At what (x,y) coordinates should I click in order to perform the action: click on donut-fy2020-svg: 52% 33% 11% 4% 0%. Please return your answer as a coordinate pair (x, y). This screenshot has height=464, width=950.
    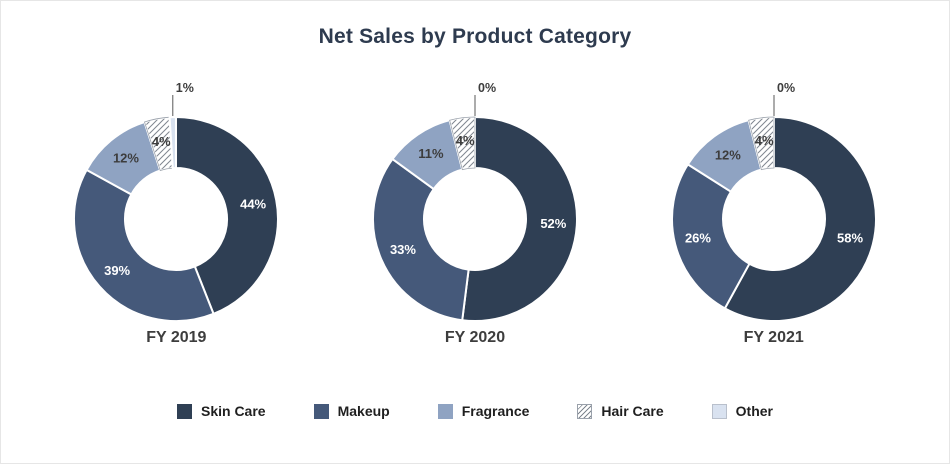
    Looking at the image, I should click on (475, 201).